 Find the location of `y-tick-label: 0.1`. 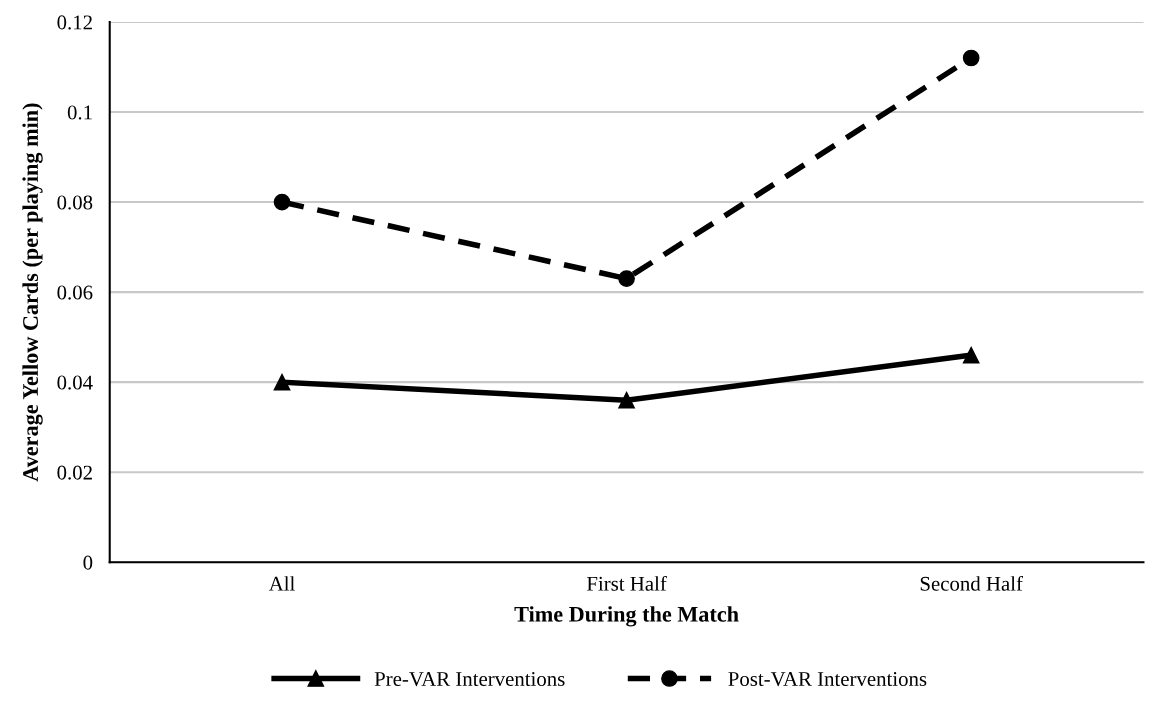

y-tick-label: 0.1 is located at coordinates (79, 112).